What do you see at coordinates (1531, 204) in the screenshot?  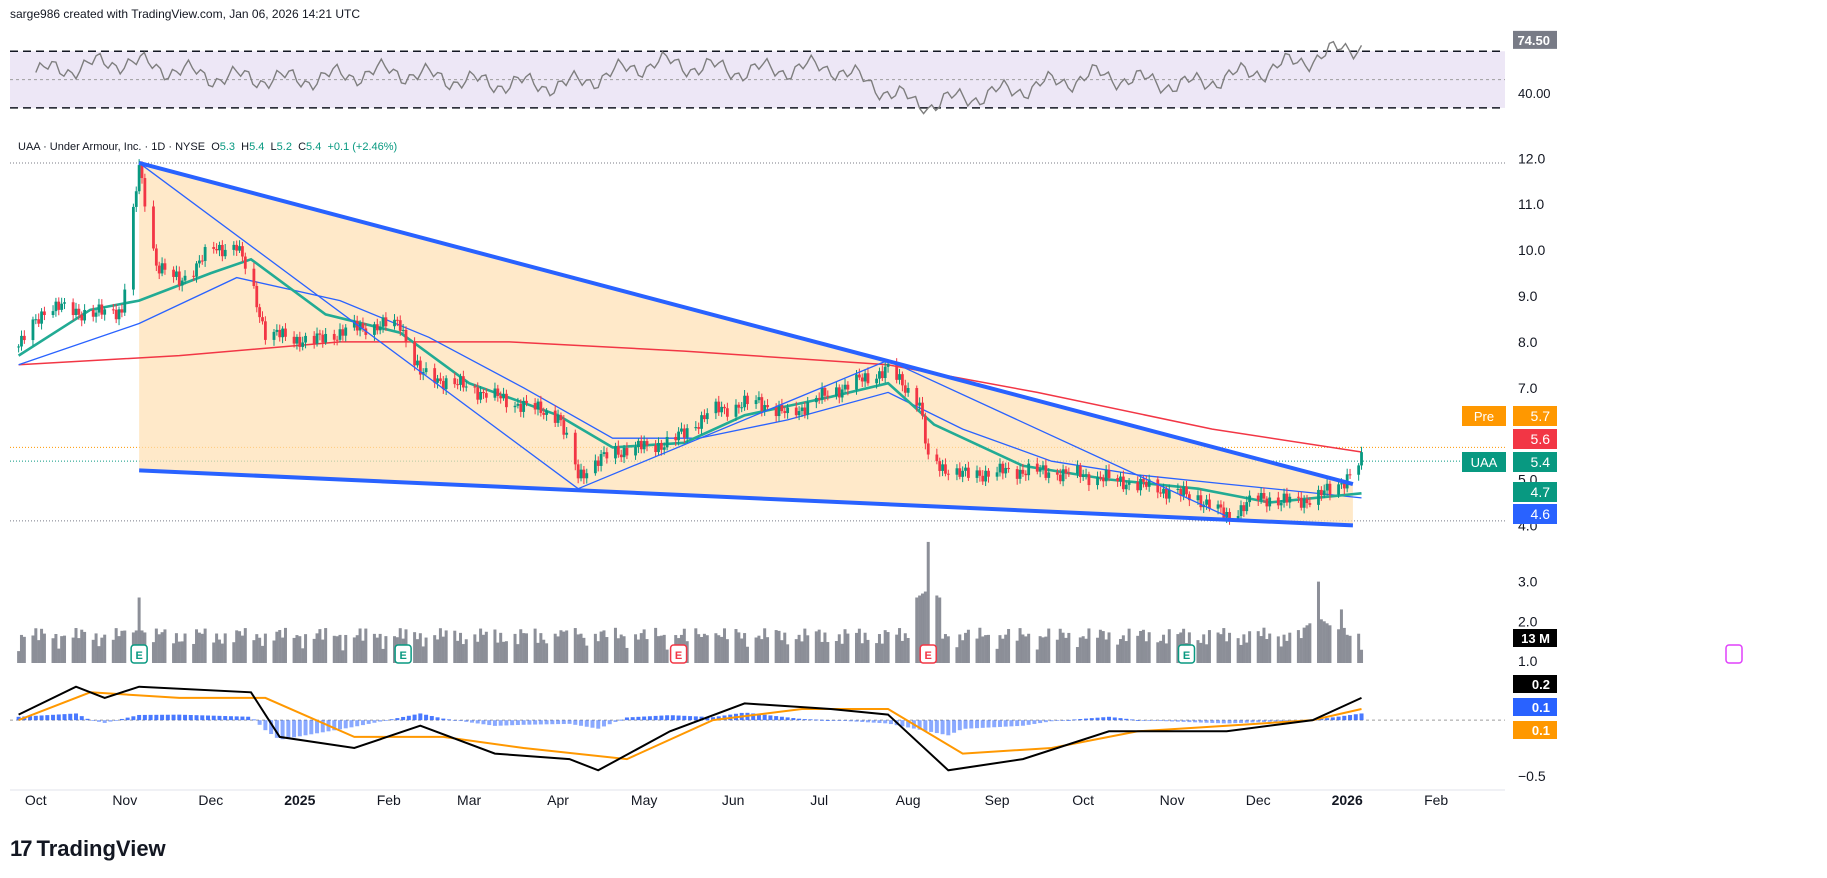 I see `price-tick-7: 11.0` at bounding box center [1531, 204].